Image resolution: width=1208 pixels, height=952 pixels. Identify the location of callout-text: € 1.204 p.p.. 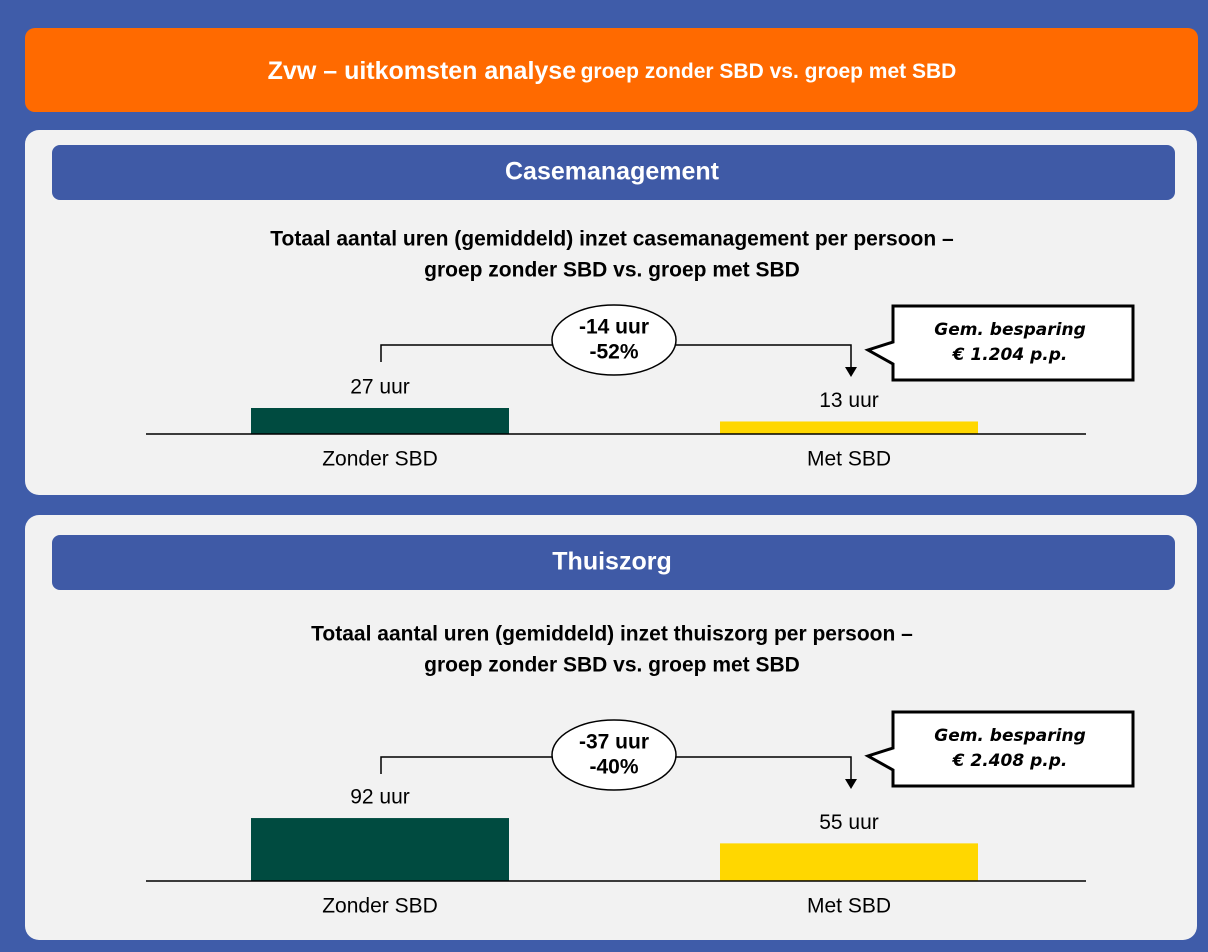
(1010, 355).